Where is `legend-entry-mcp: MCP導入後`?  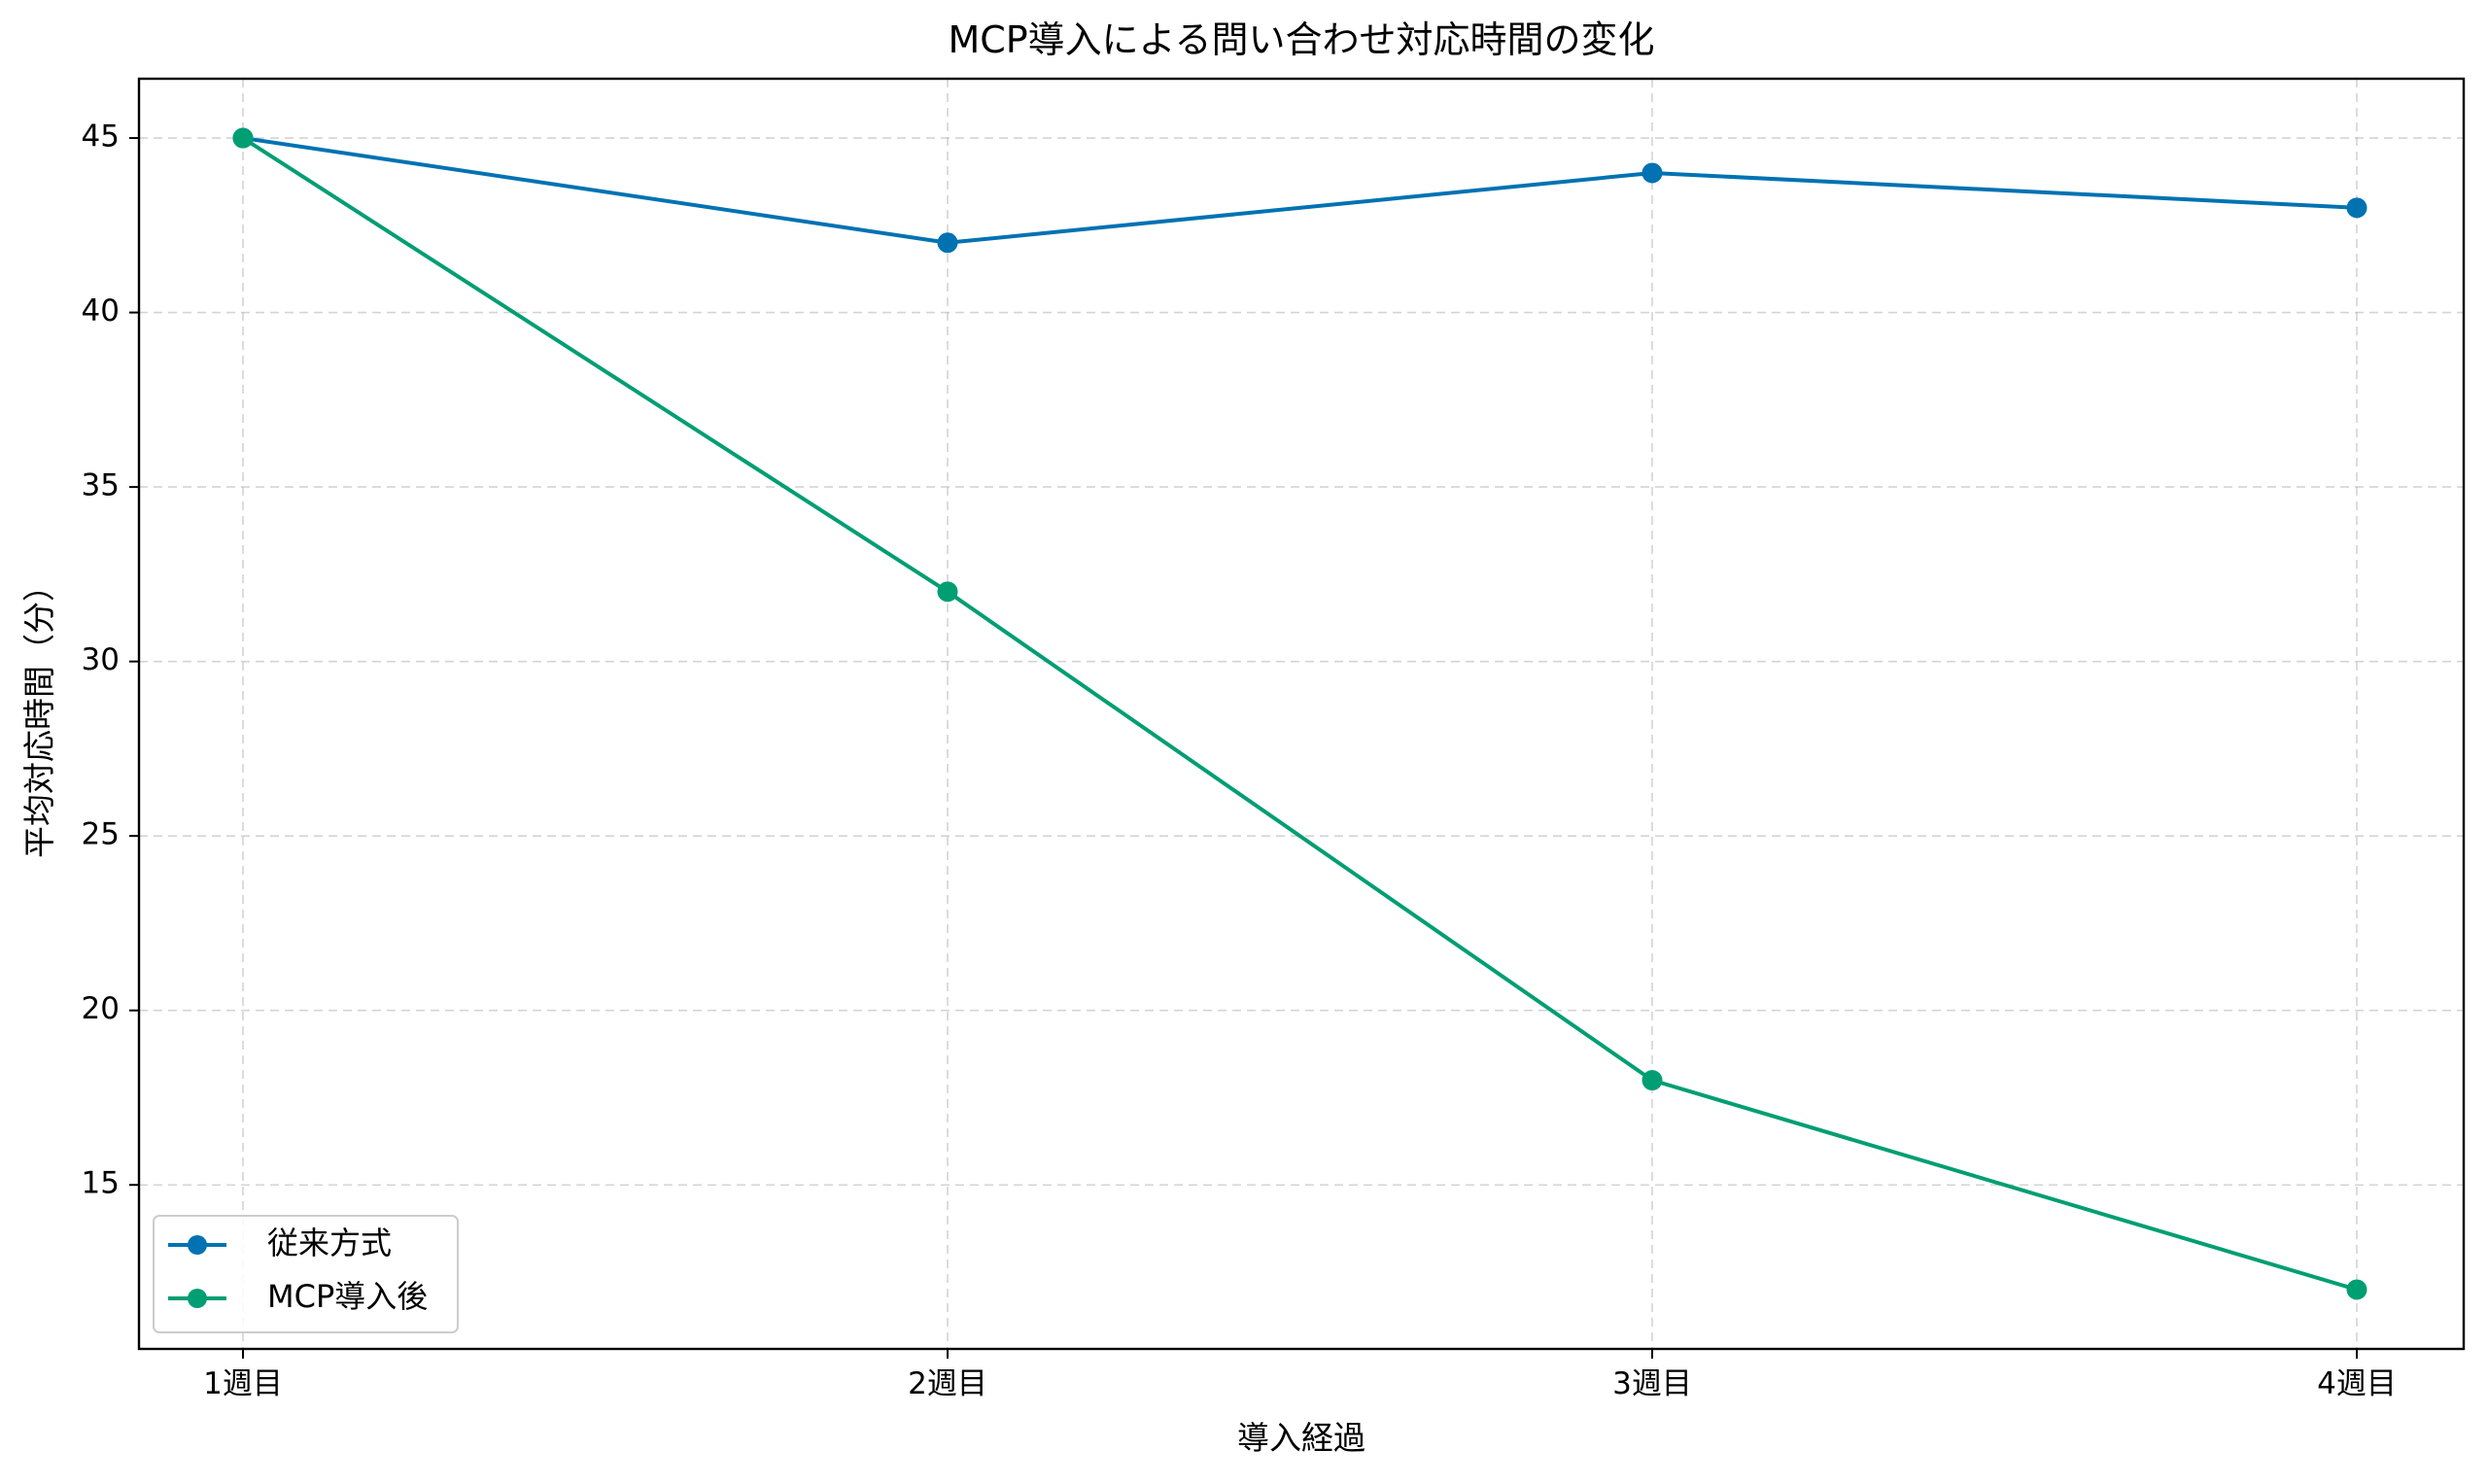
legend-entry-mcp: MCP導入後 is located at coordinates (298, 1296).